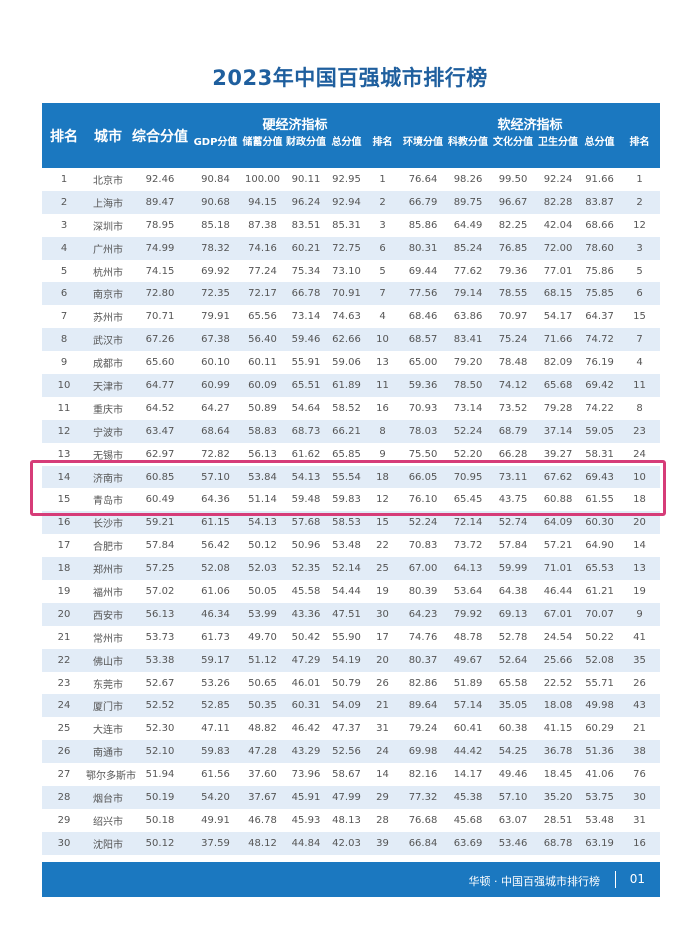  I want to click on table-cell: 南通市, so click(108, 752).